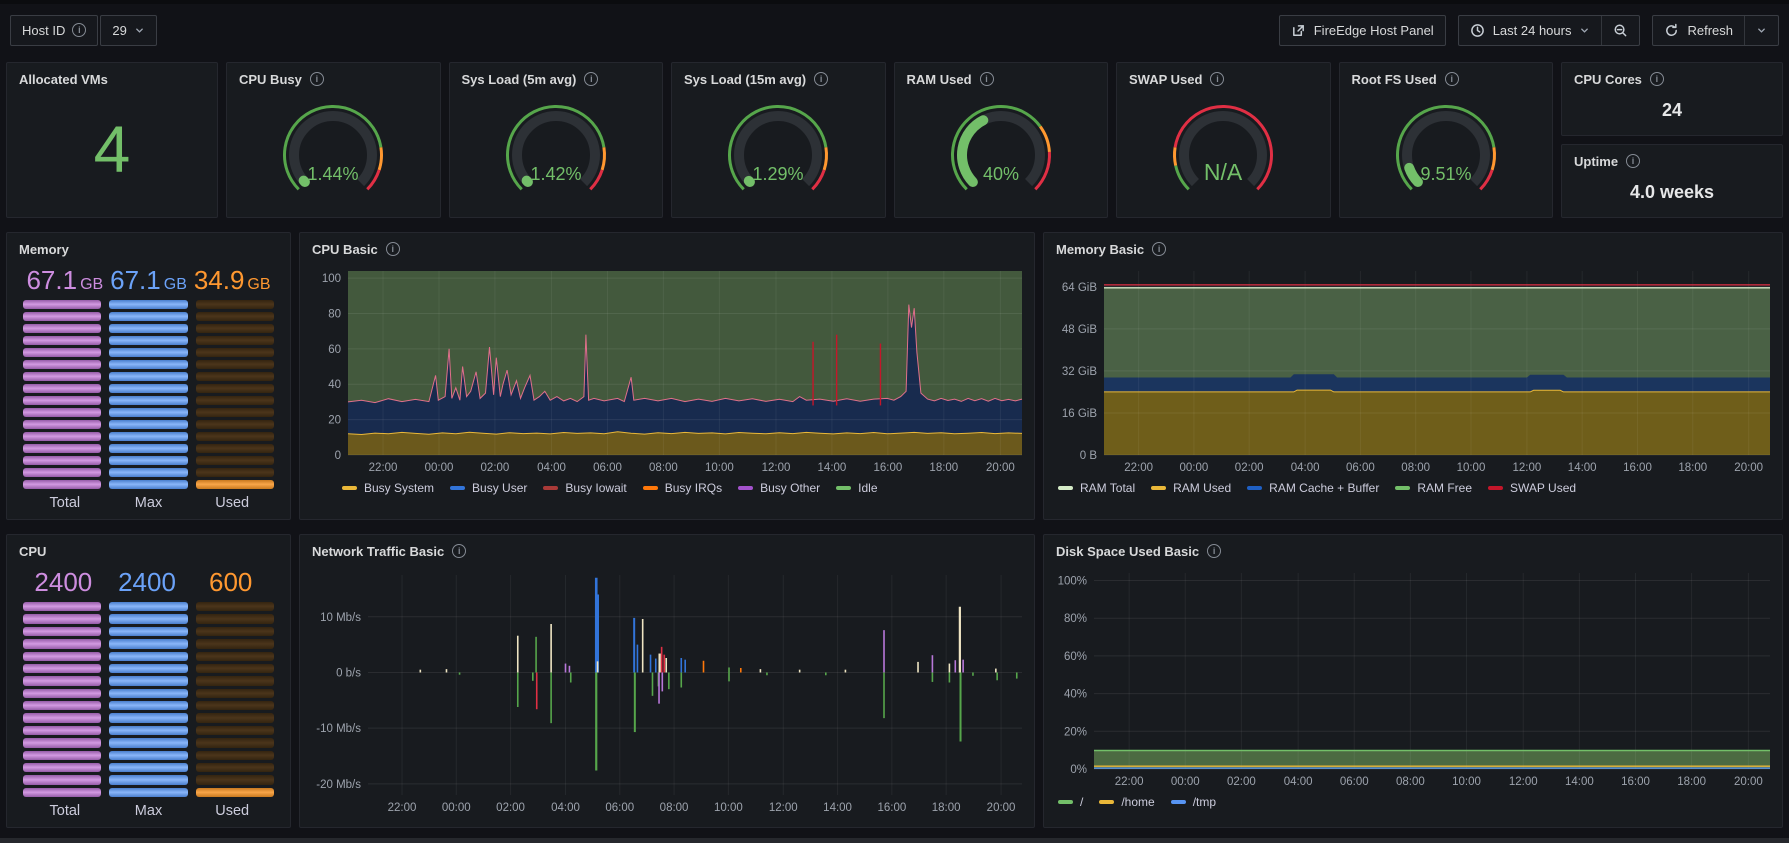 The image size is (1789, 843). What do you see at coordinates (1100, 249) in the screenshot?
I see `panel-title: Memory Basic` at bounding box center [1100, 249].